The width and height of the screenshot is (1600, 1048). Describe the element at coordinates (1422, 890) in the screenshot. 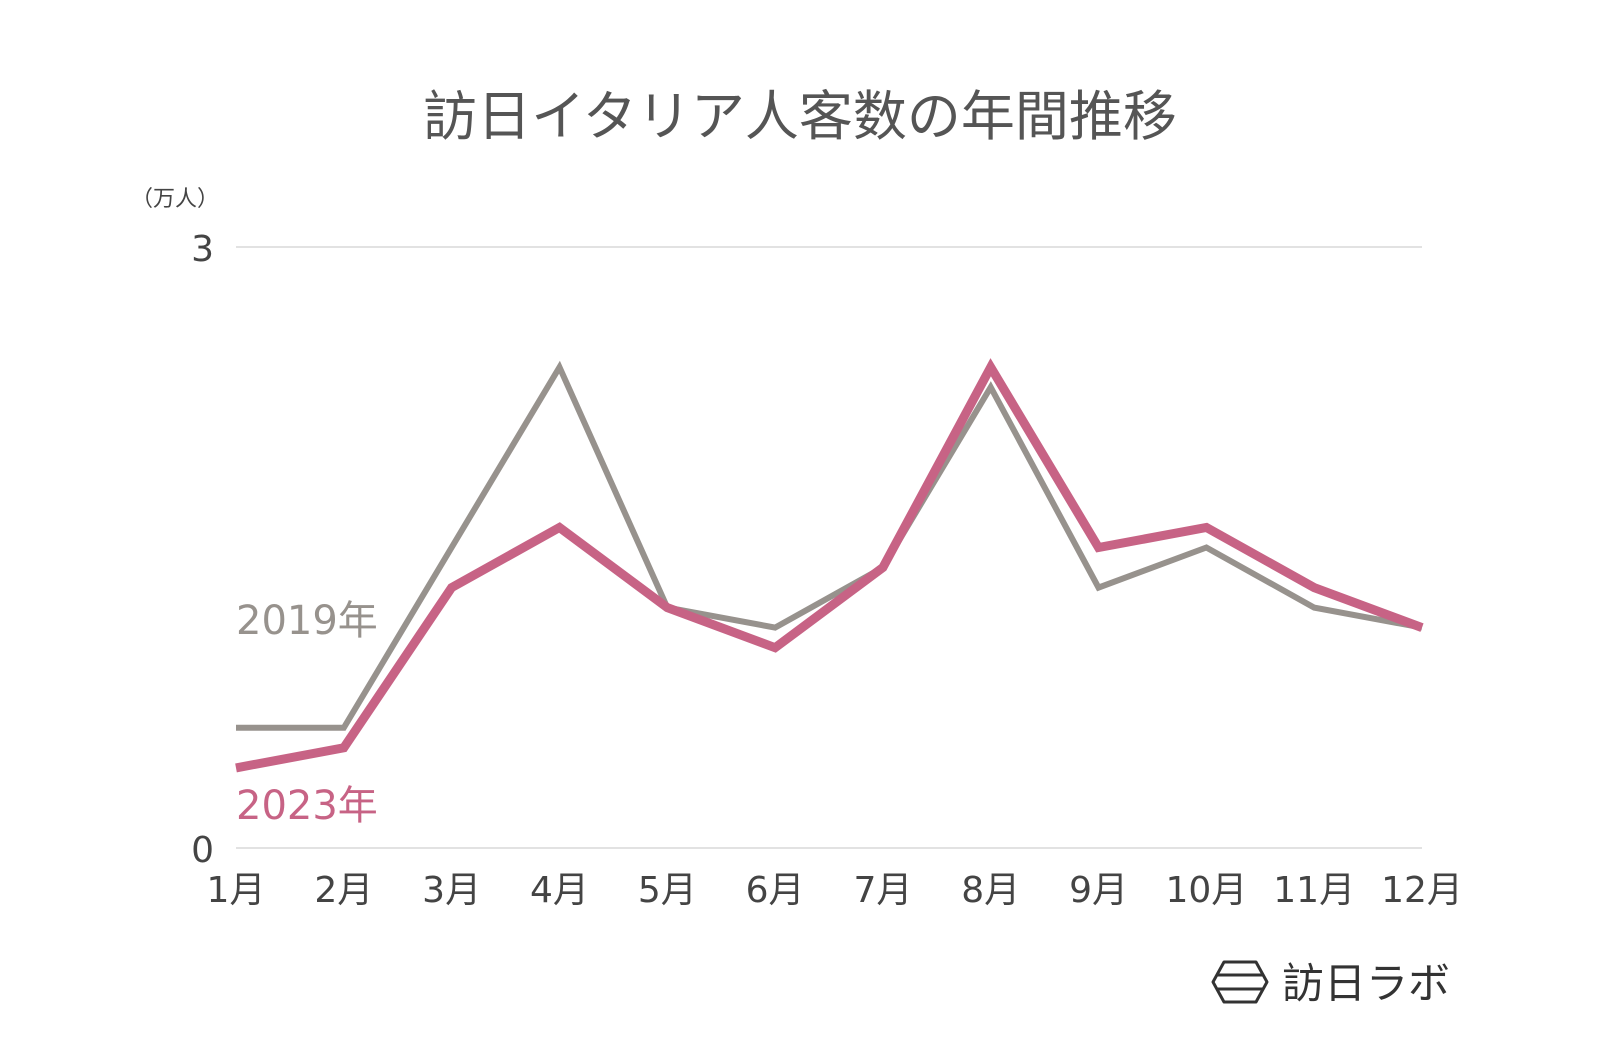

I see `x-tick-label: 12月` at that location.